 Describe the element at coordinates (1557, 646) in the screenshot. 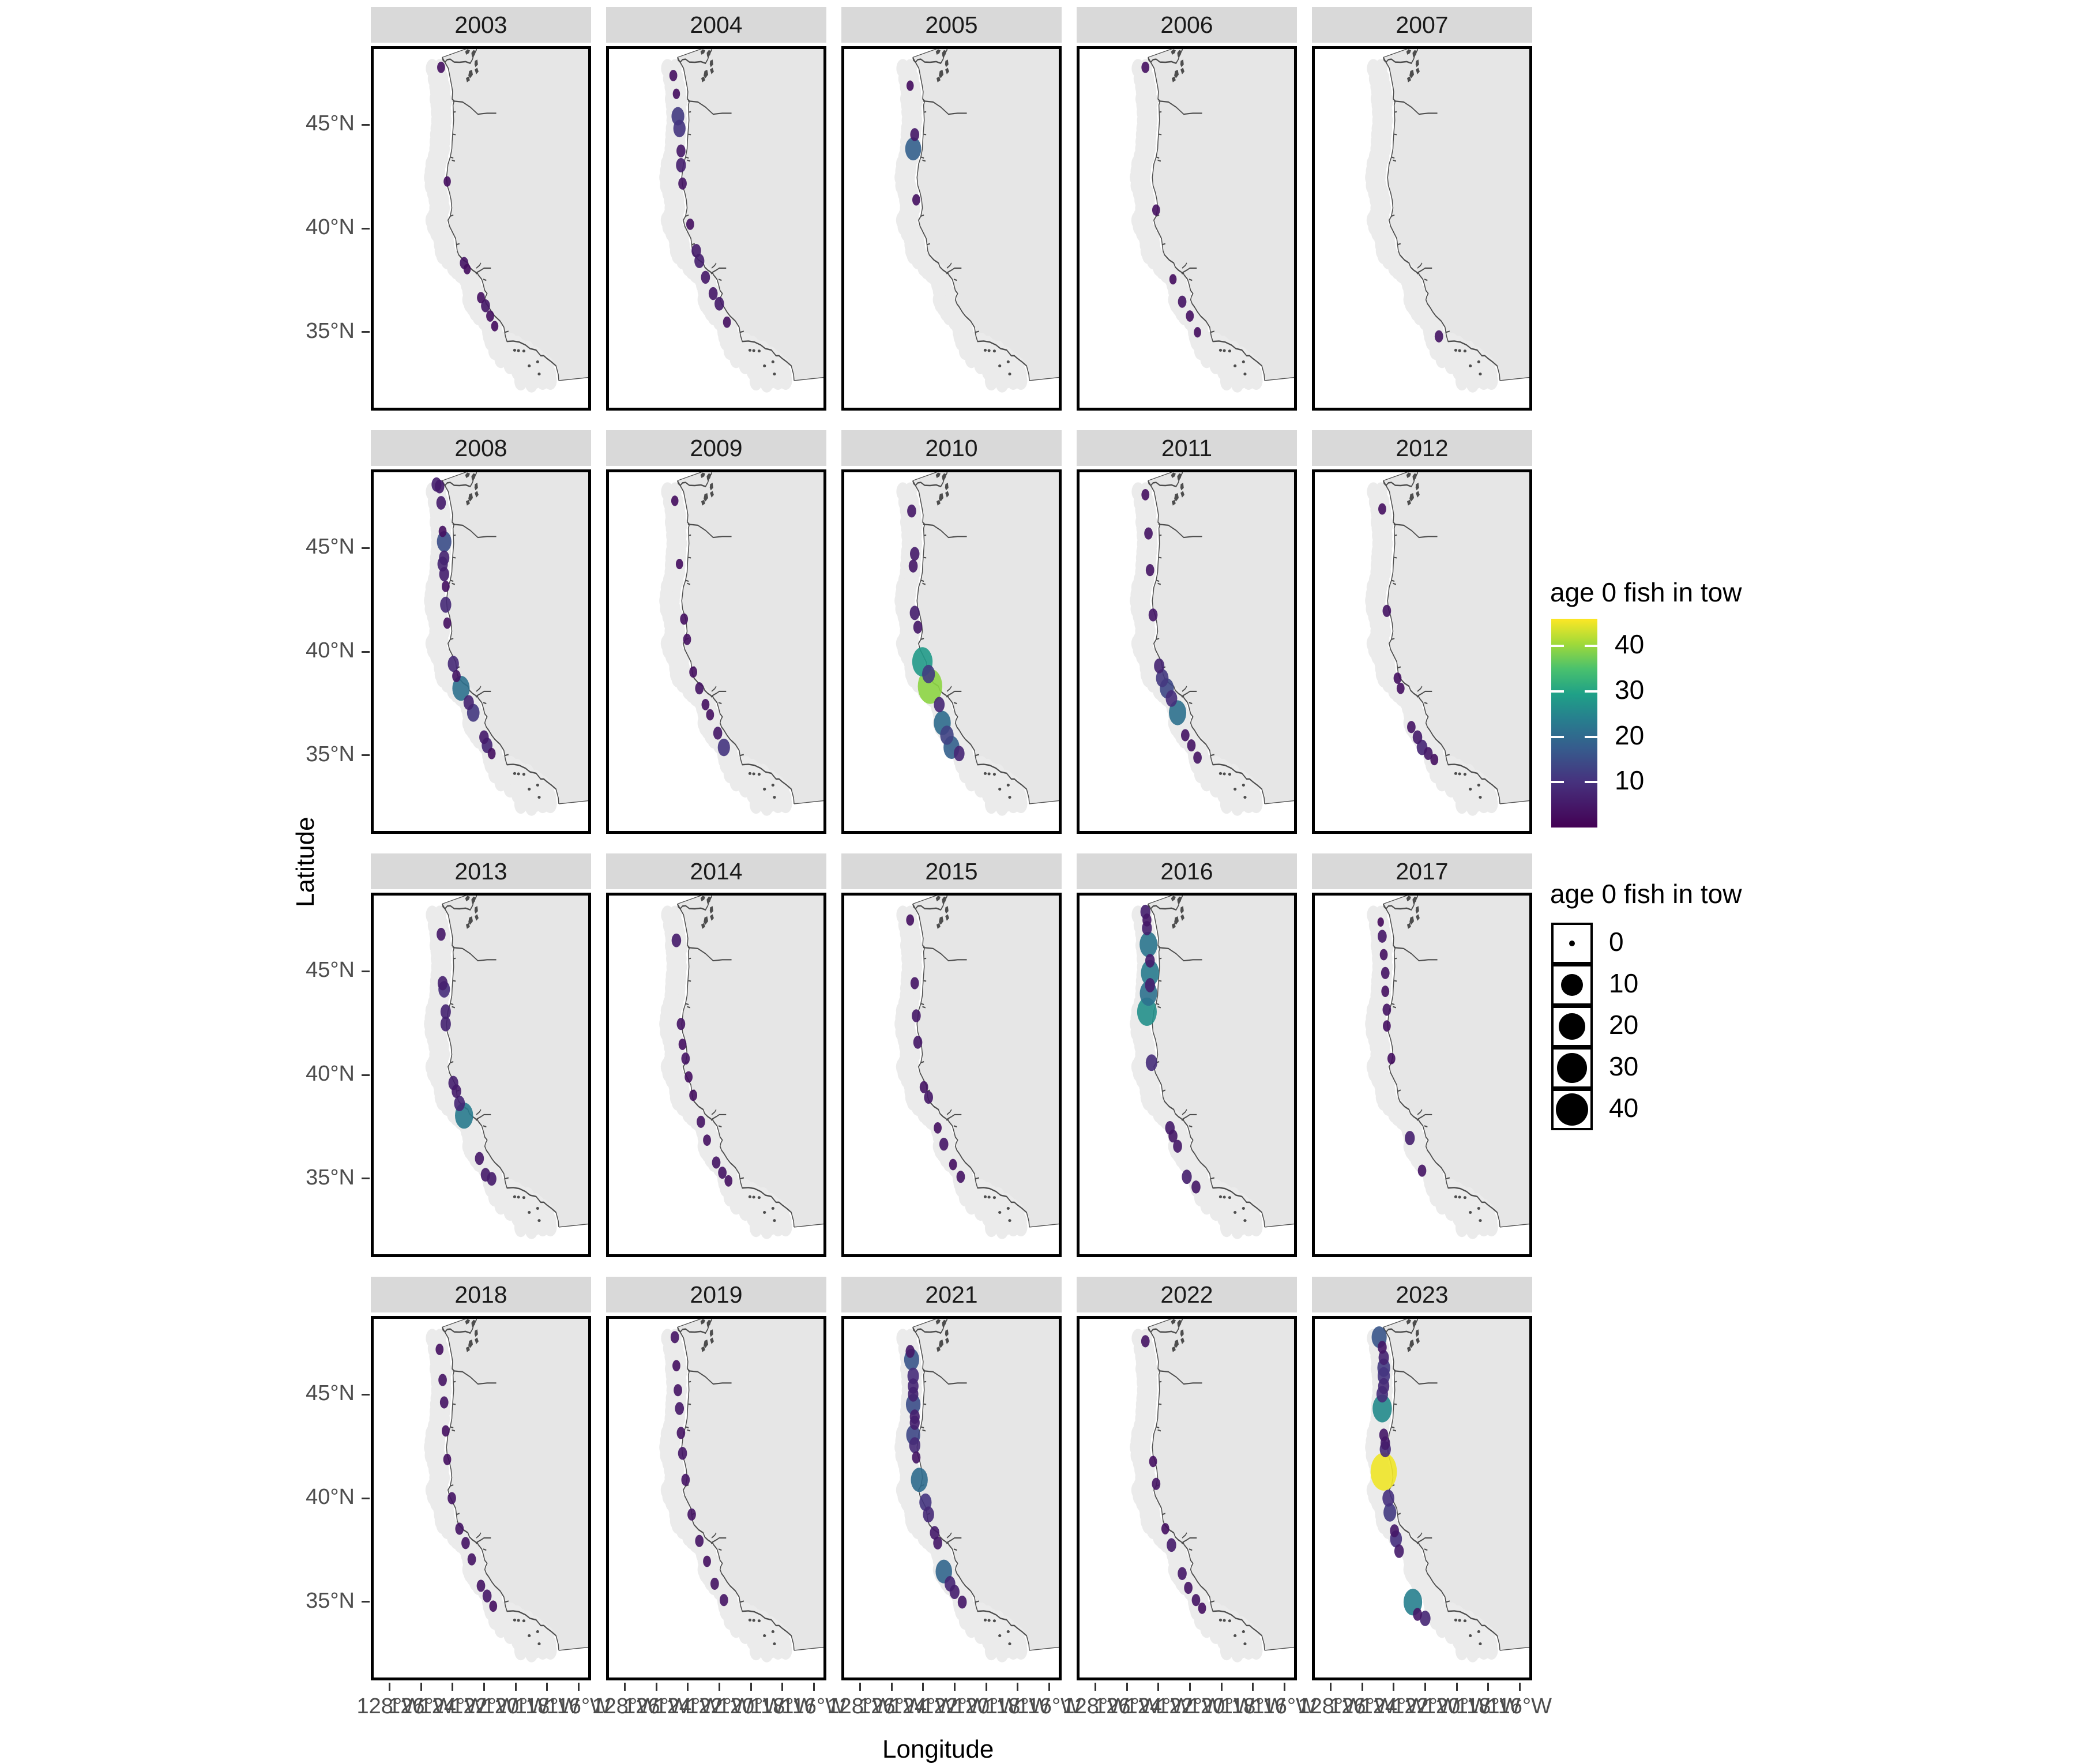

I see `color-legend-tick` at that location.